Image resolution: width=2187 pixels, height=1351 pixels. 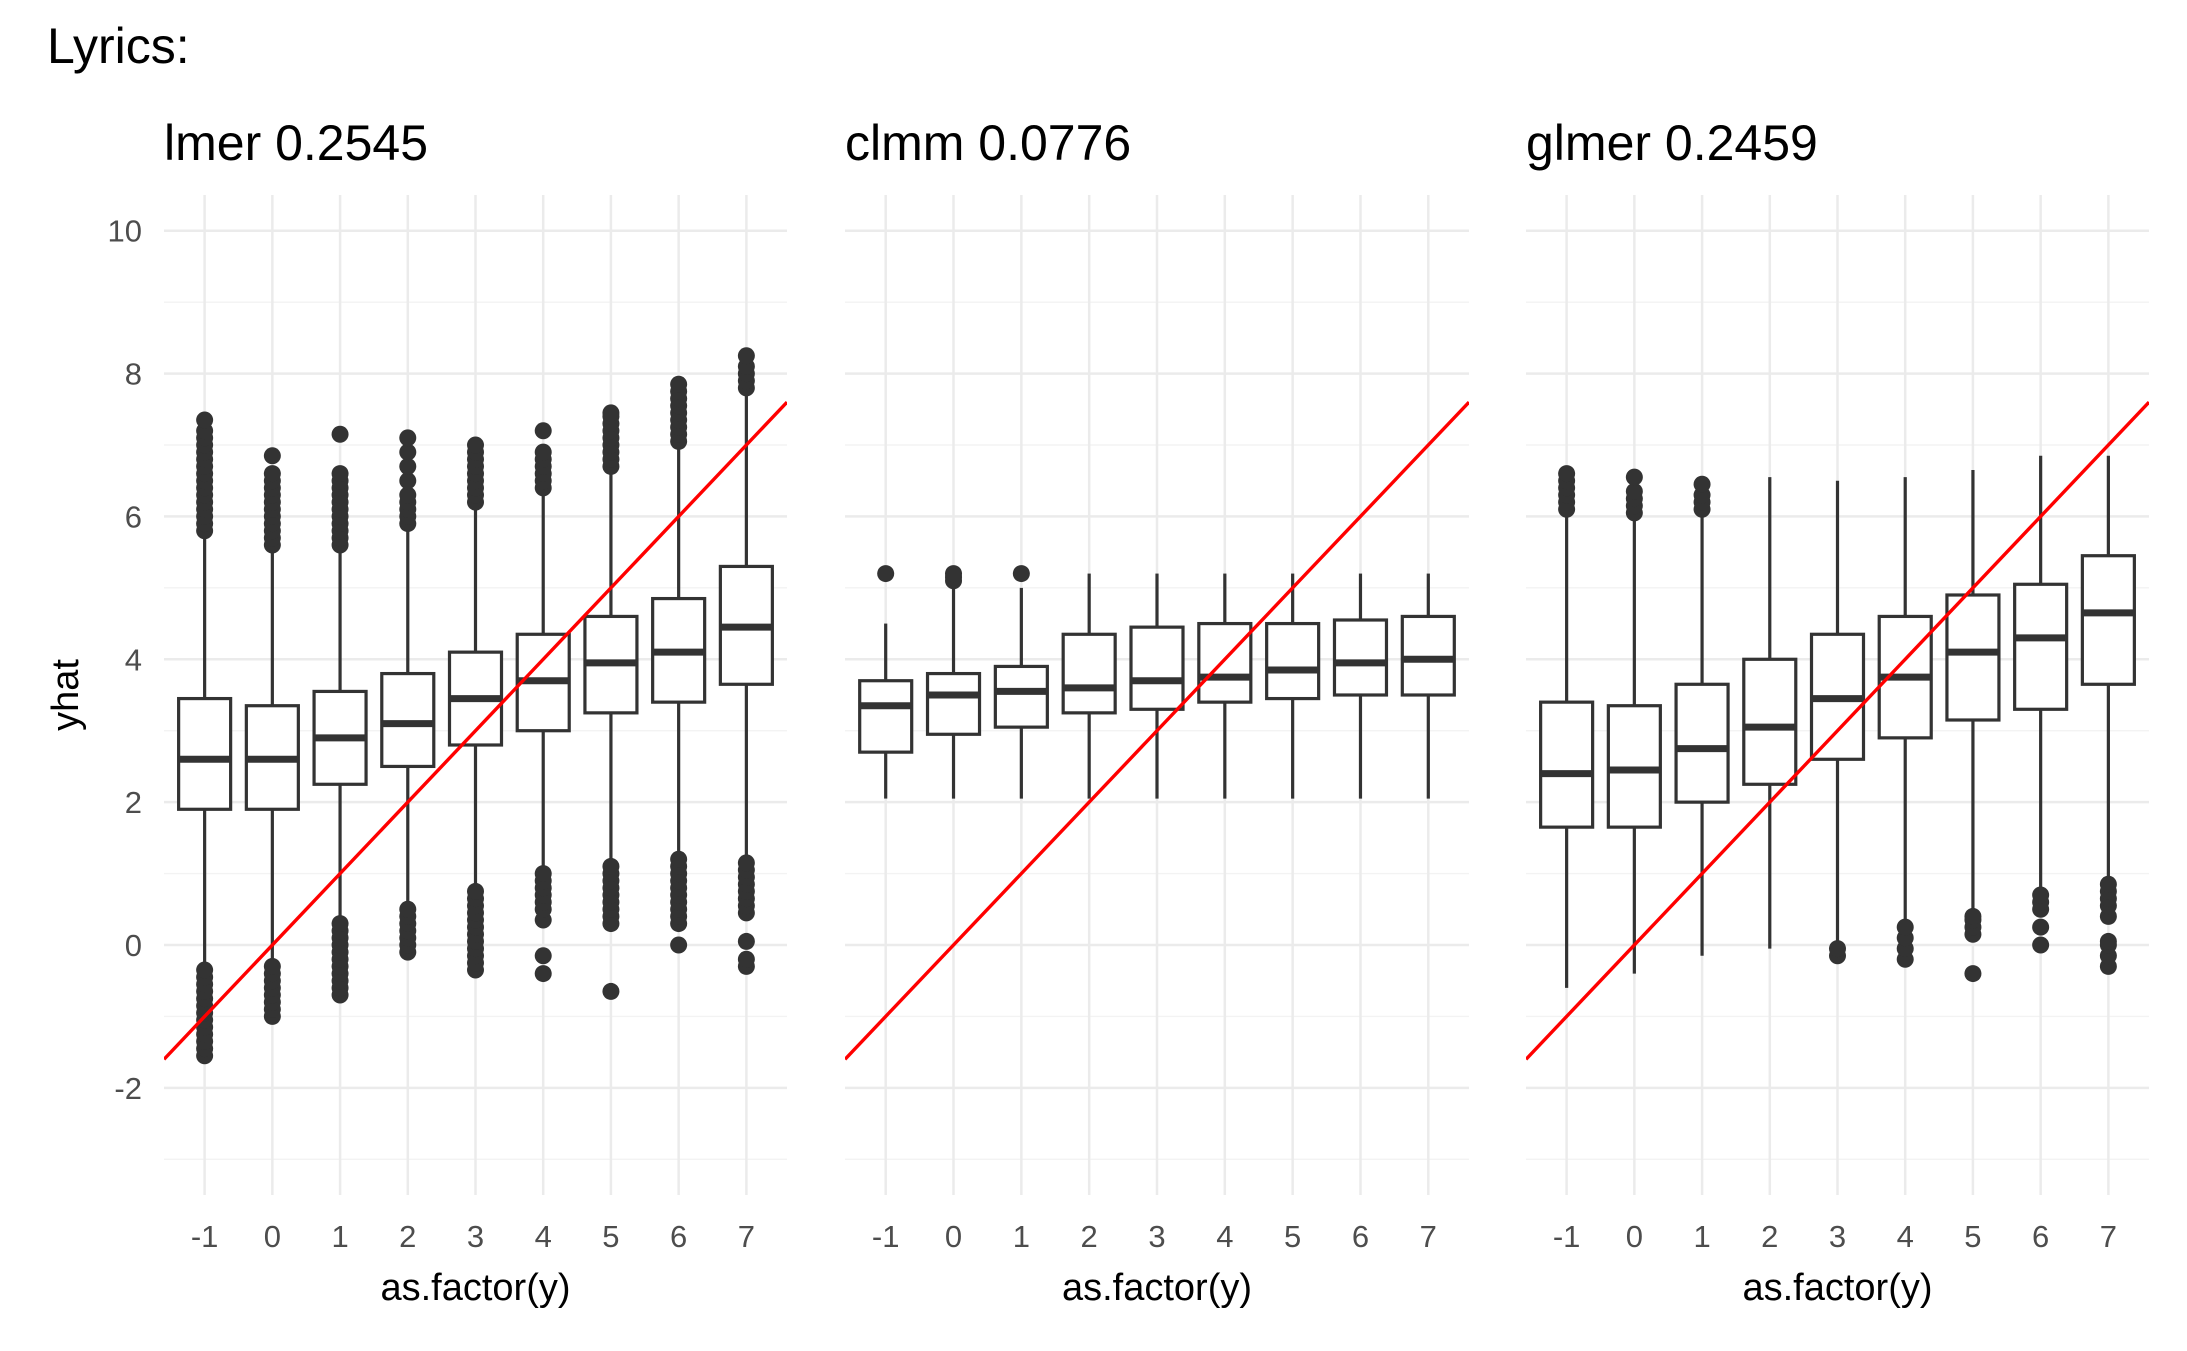 What do you see at coordinates (296, 143) in the screenshot?
I see `panel-title: lmer 0.2545` at bounding box center [296, 143].